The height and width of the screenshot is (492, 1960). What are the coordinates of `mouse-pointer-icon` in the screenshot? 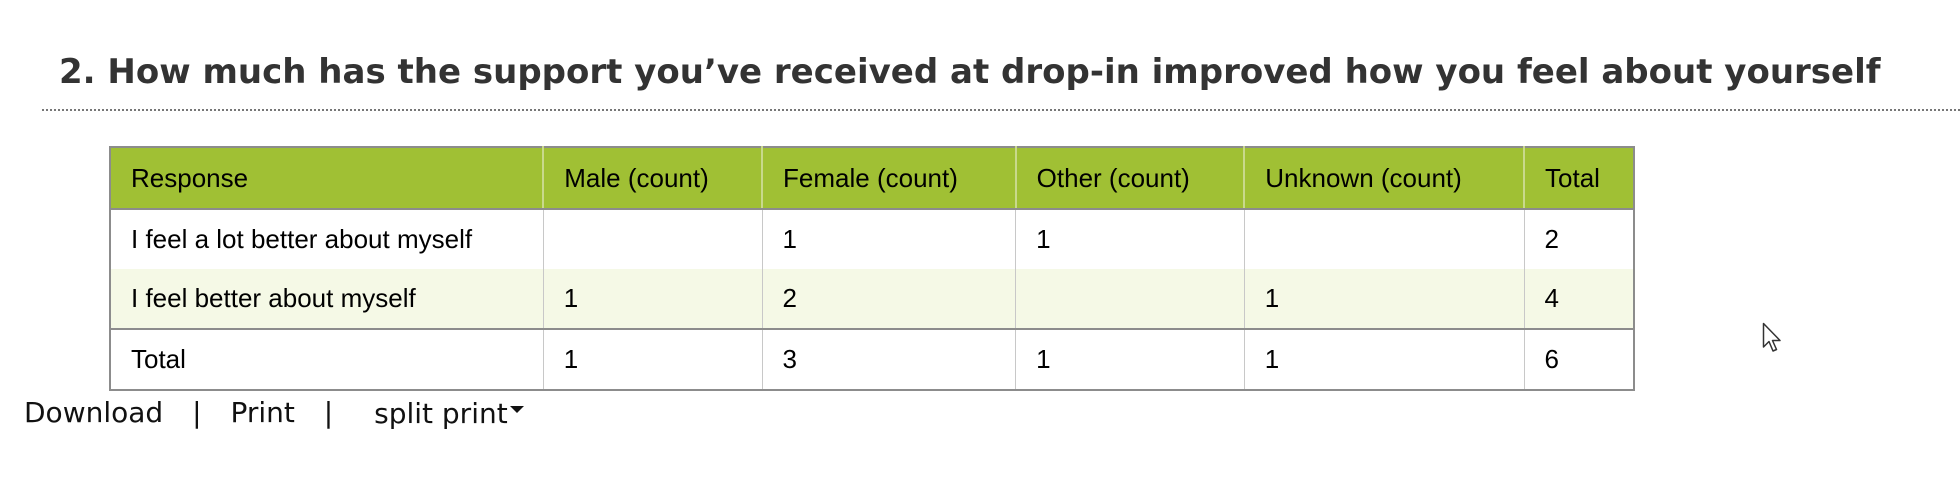 It's located at (1771, 337).